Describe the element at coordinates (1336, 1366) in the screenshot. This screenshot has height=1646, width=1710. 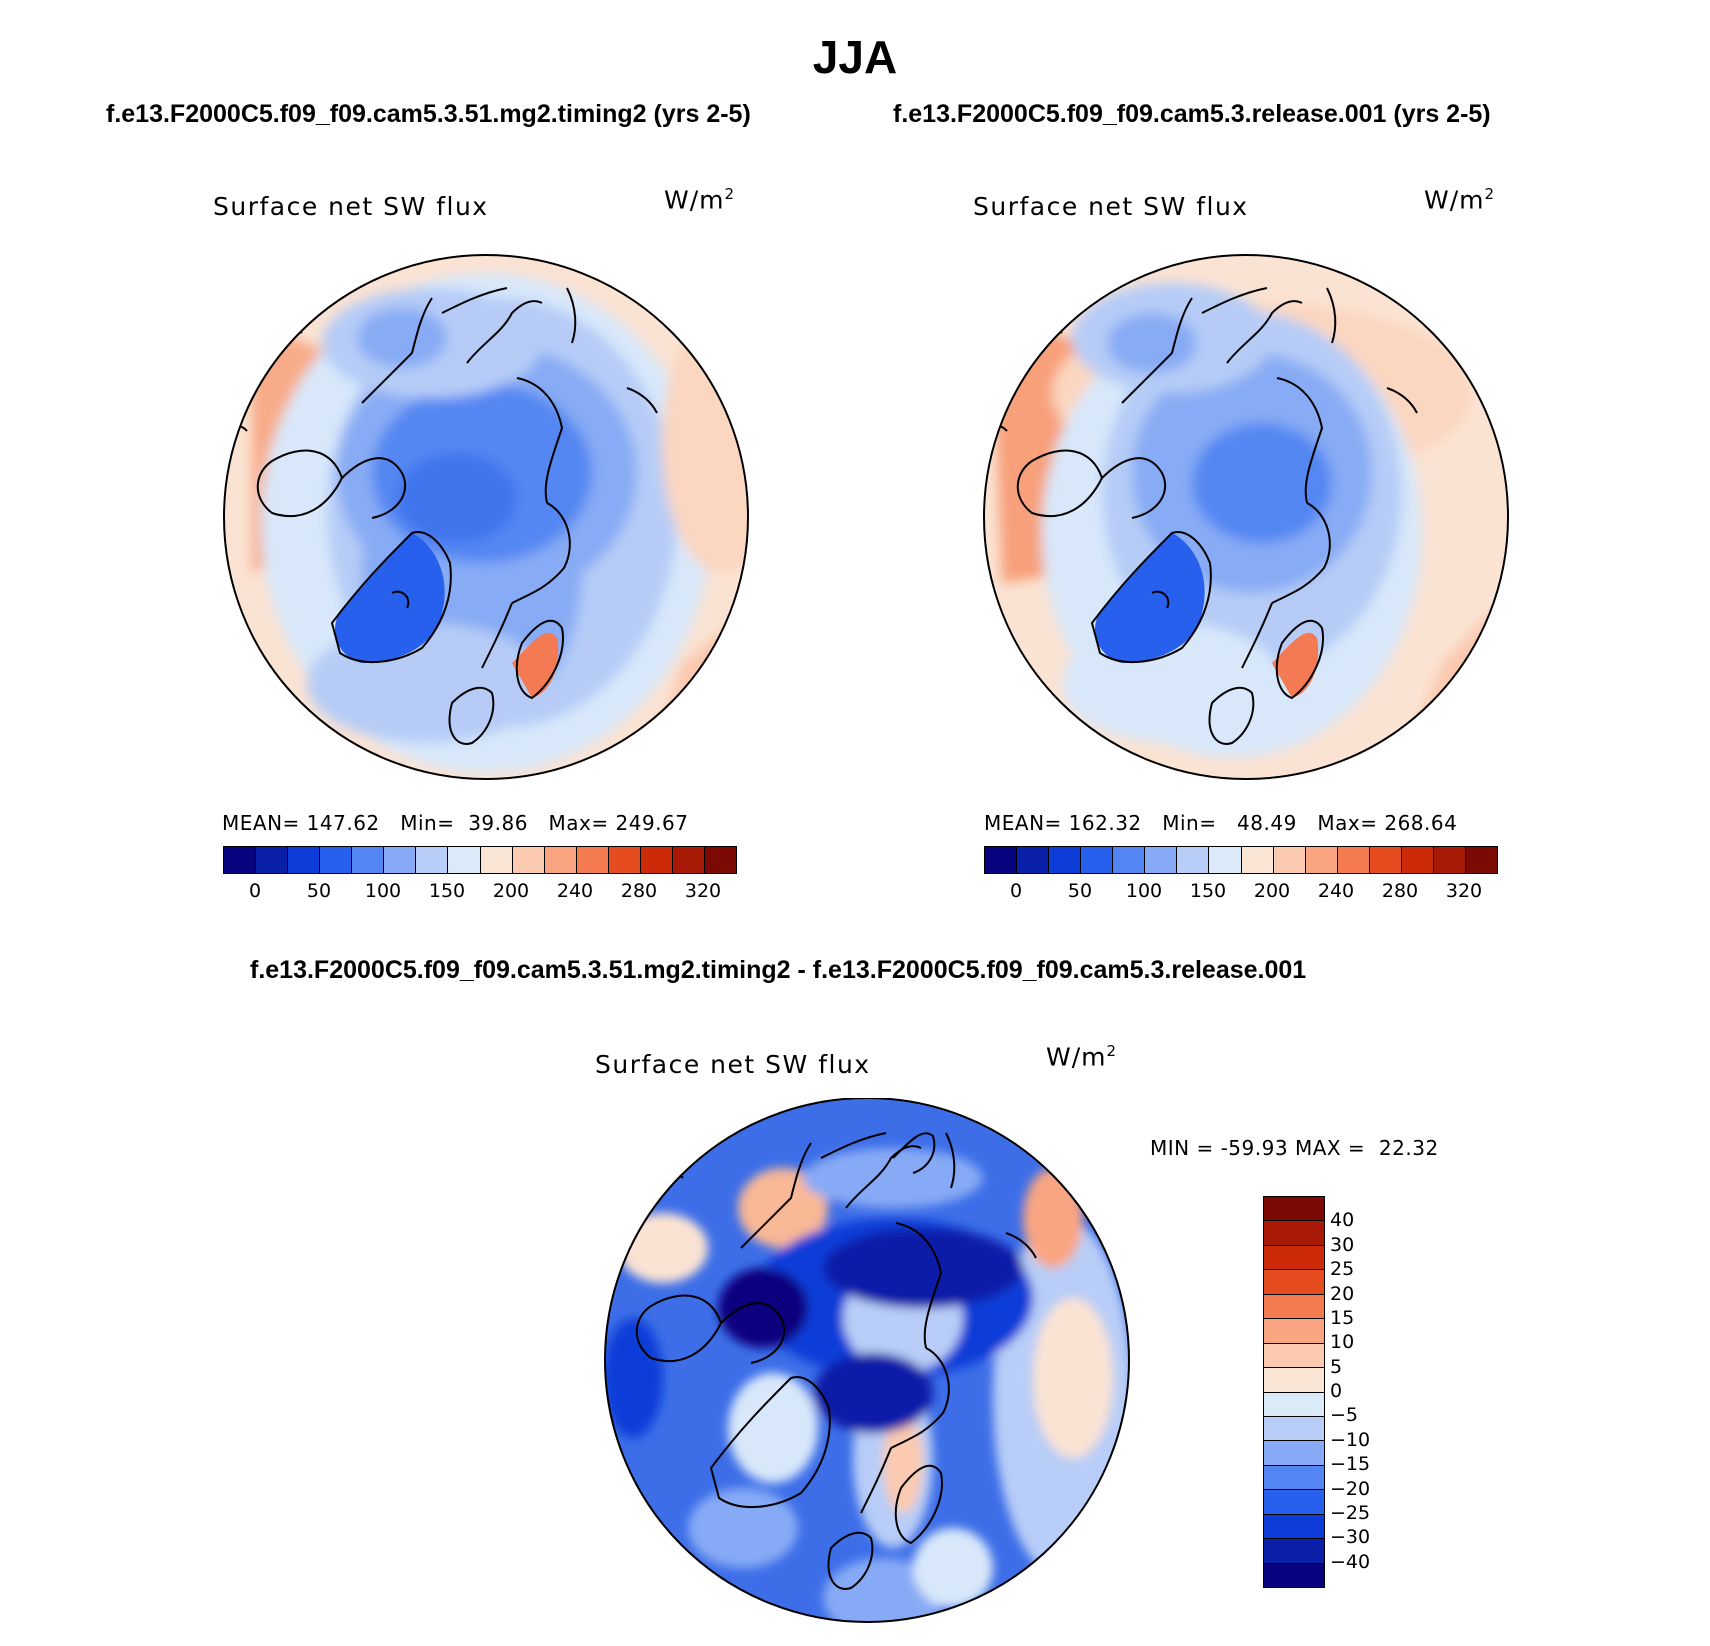
I see `colorbar-tick-label: 5` at that location.